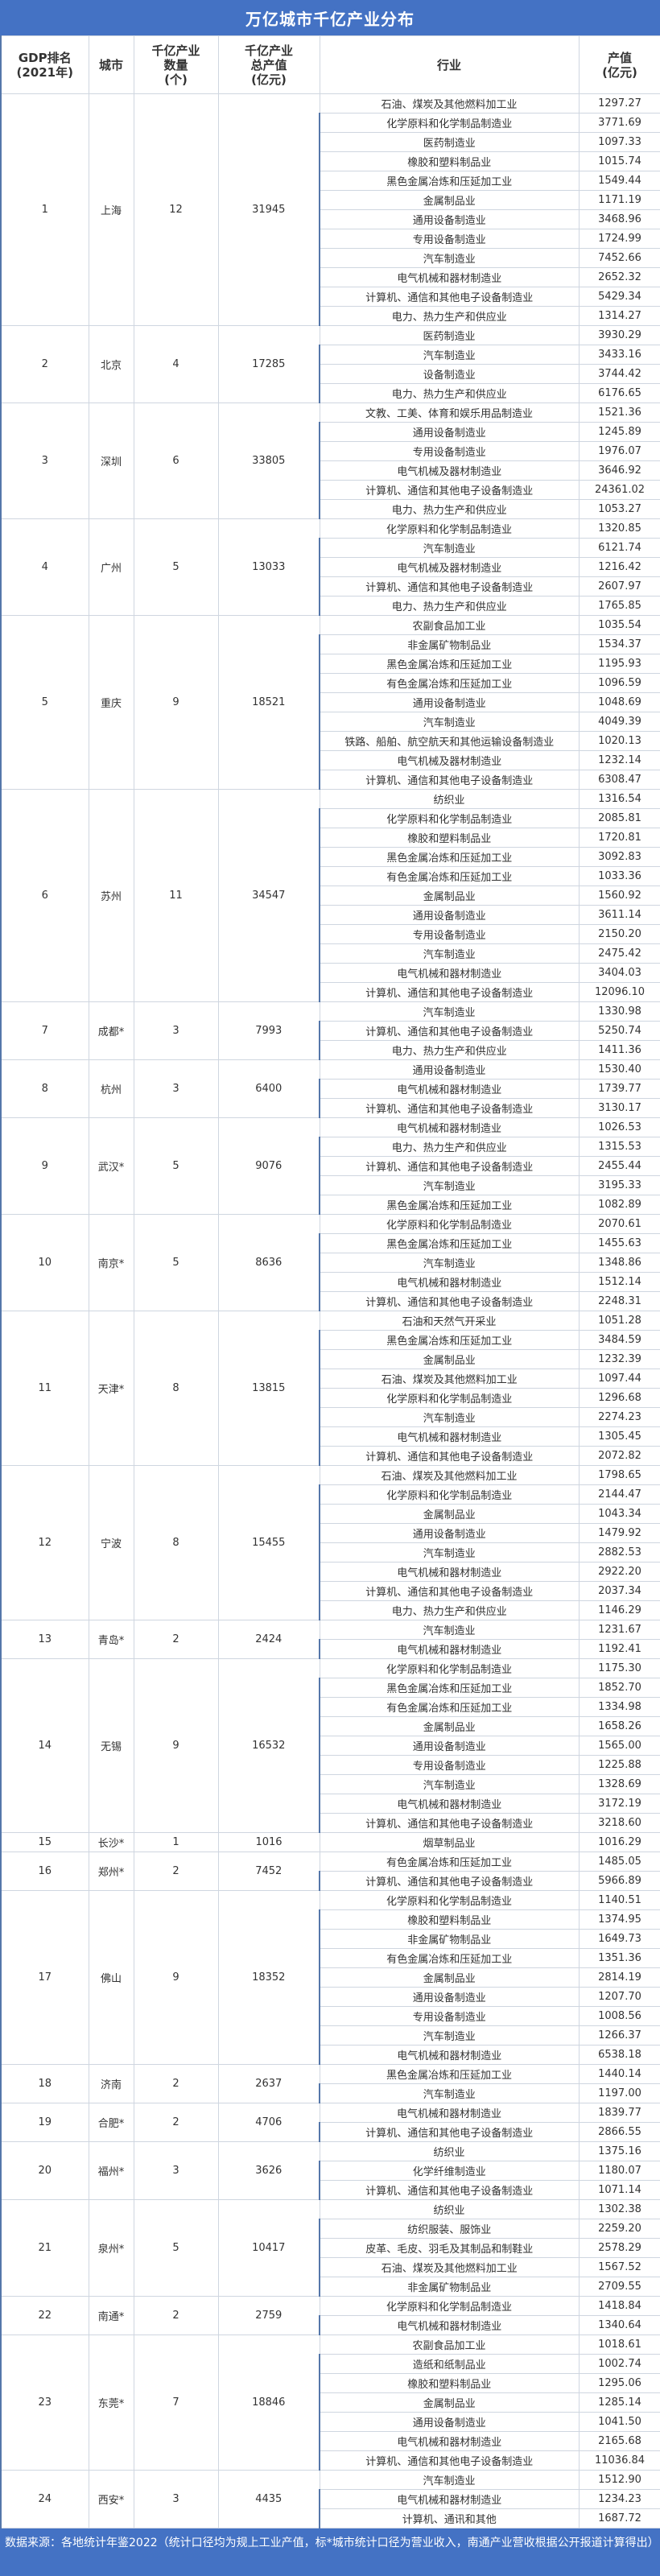 This screenshot has width=660, height=2576. What do you see at coordinates (450, 2248) in the screenshot?
I see `industry-cell: 皮革、毛皮、羽毛及其制品和制鞋业` at bounding box center [450, 2248].